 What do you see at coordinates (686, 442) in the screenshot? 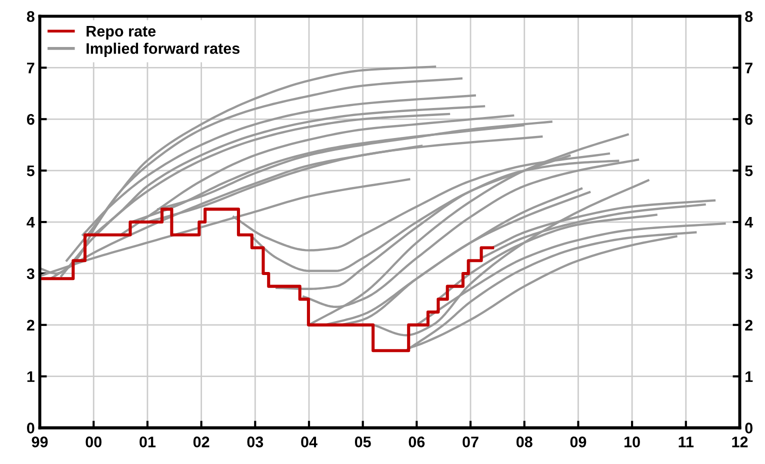
I see `x-tick-label: 11` at bounding box center [686, 442].